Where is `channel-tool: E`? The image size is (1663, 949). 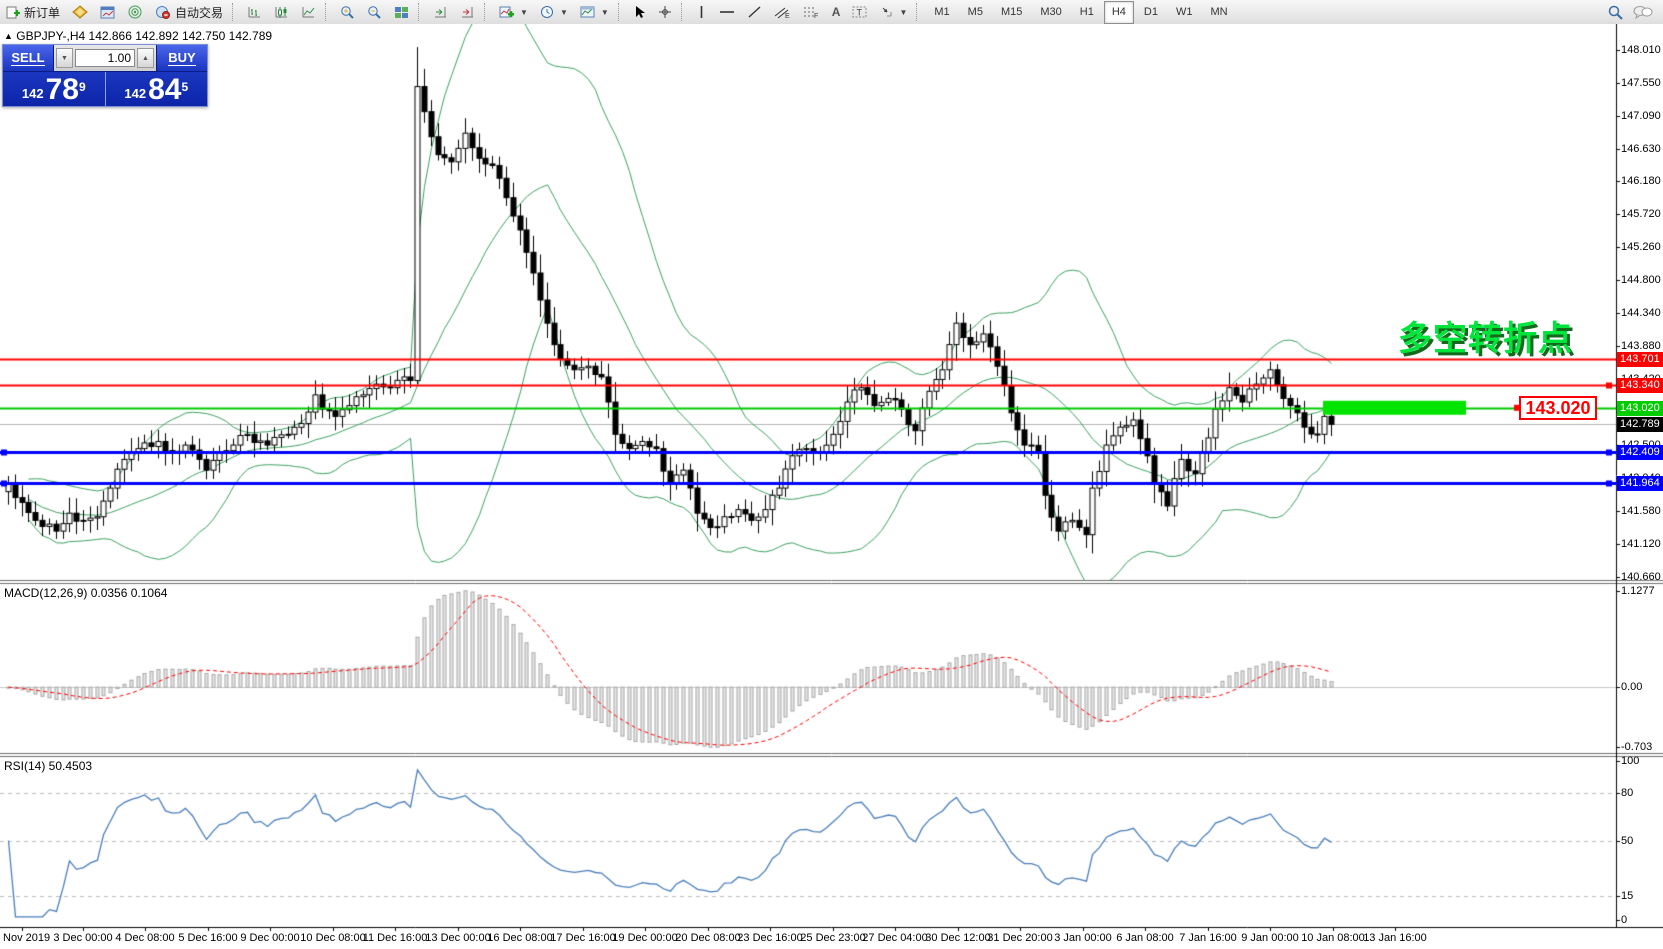 channel-tool: E is located at coordinates (782, 12).